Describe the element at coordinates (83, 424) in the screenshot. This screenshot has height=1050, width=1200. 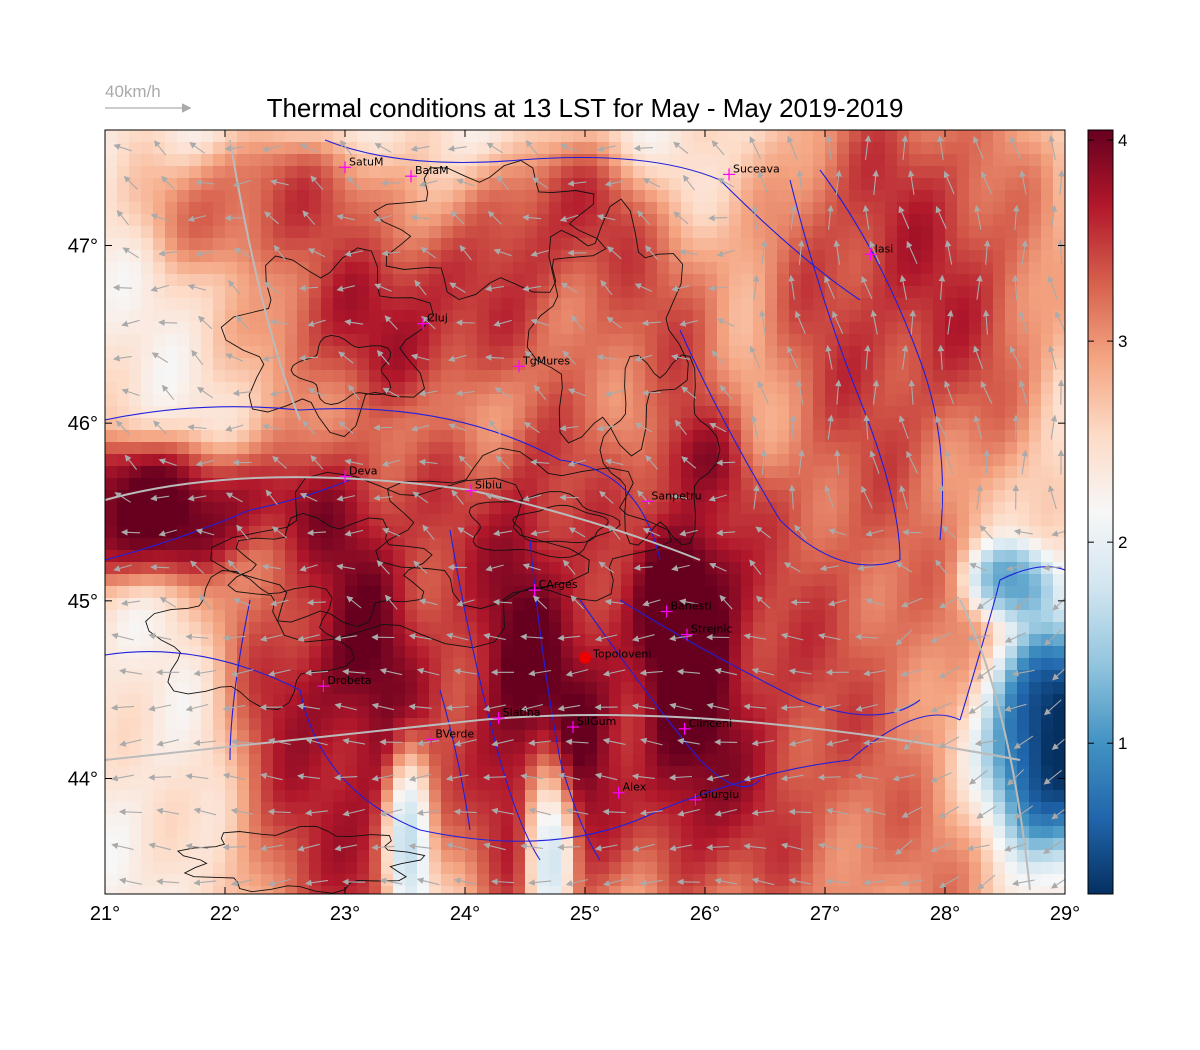
I see `lat-tick-label: 46°` at that location.